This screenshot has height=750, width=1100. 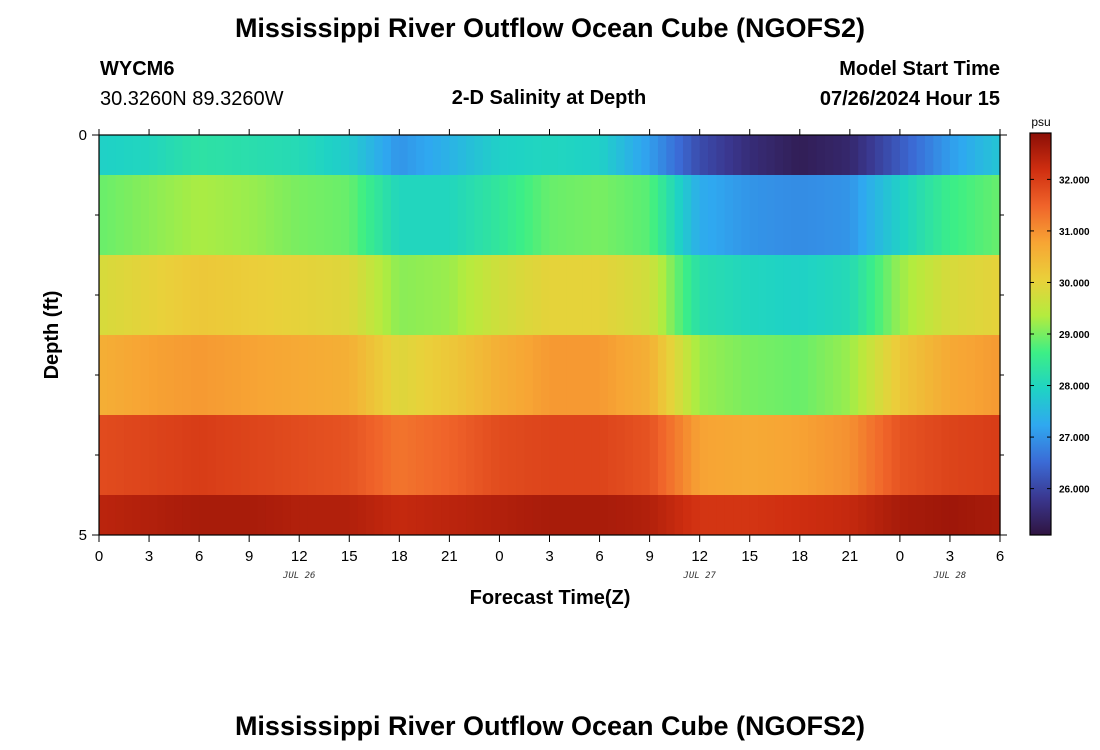 I want to click on date-label: JUL 28, so click(x=950, y=576).